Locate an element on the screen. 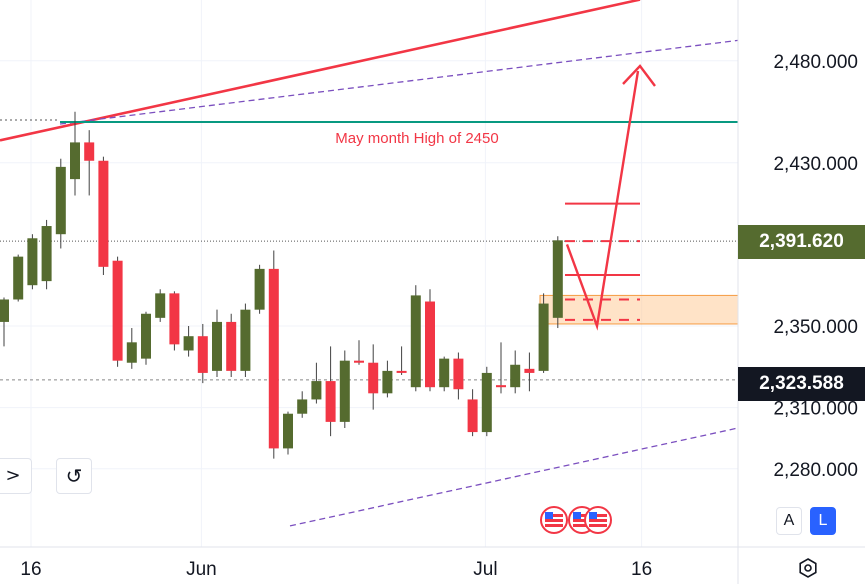 The width and height of the screenshot is (865, 584). time-tick-label: Jun is located at coordinates (201, 569).